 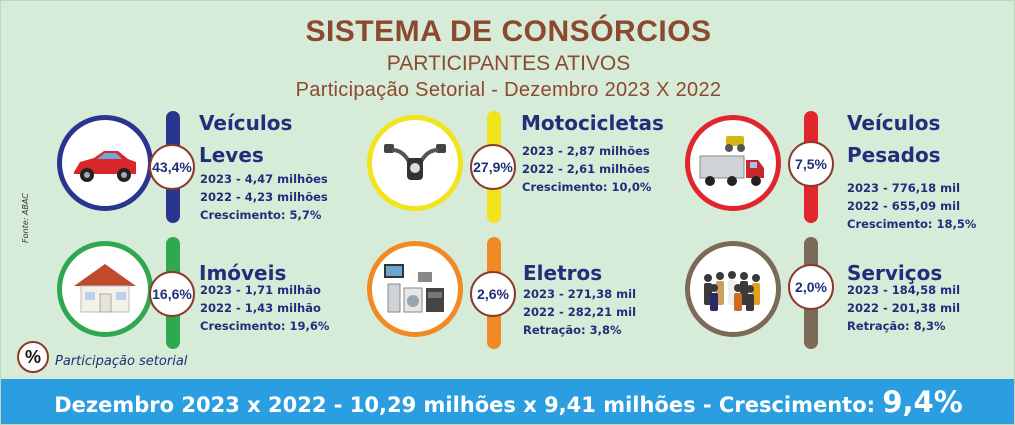 What do you see at coordinates (260, 308) in the screenshot?
I see `value-2022: 2022 - 1,43 milhão` at bounding box center [260, 308].